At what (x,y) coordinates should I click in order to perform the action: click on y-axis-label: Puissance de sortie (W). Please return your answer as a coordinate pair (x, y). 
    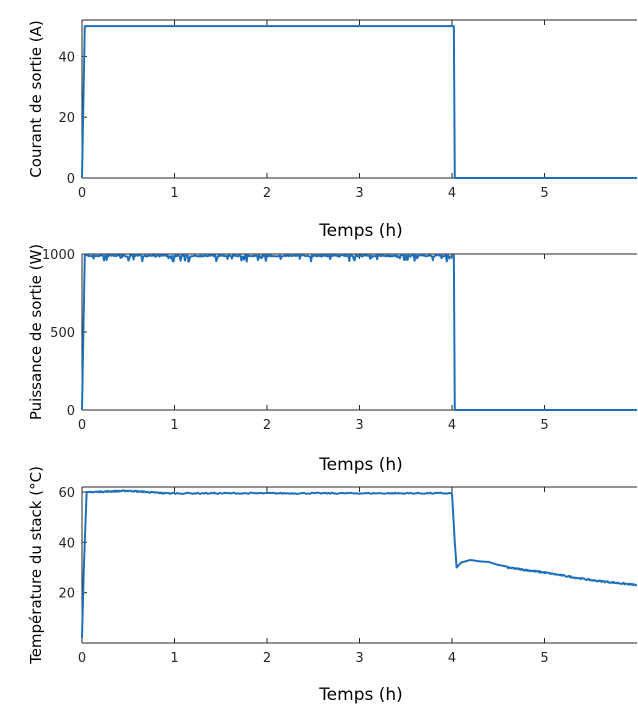
    Looking at the image, I should click on (36, 332).